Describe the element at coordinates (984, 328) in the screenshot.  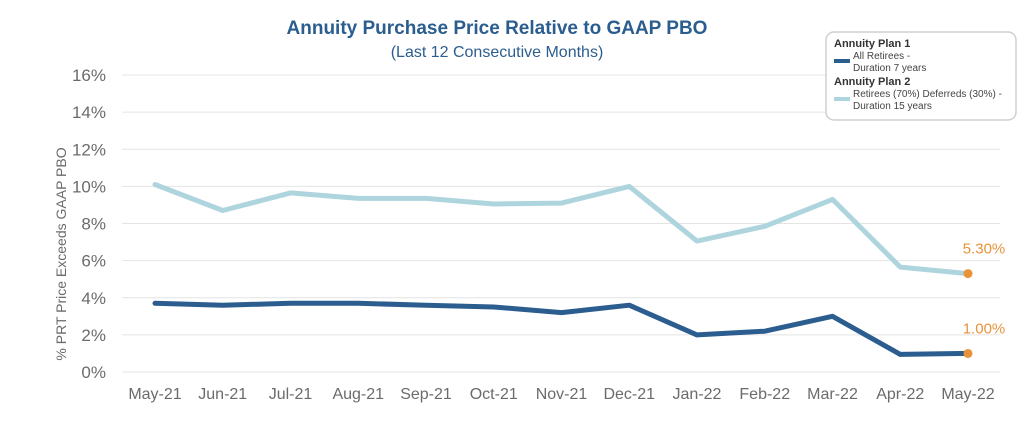
I see `series-1-end-label: 1.00%` at that location.